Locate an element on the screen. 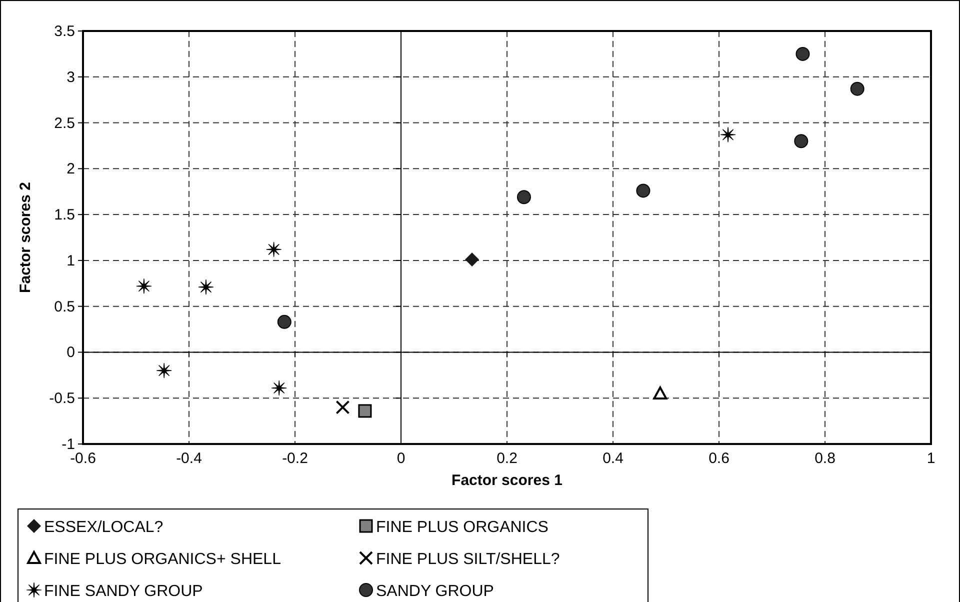  legend-label: FINE PLUS SILT/SHELL? is located at coordinates (468, 559).